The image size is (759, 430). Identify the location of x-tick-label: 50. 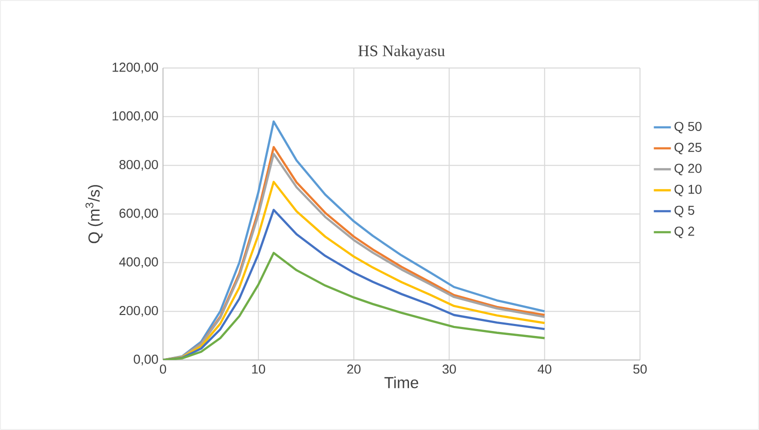
(640, 369).